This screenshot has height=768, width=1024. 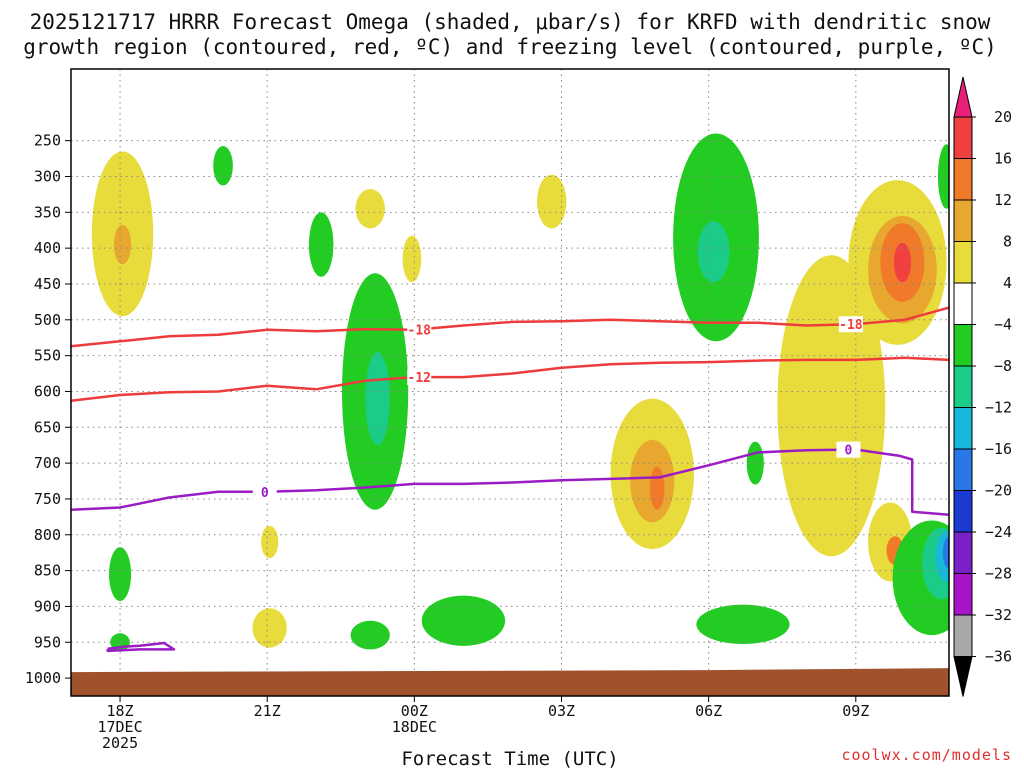 What do you see at coordinates (1003, 159) in the screenshot?
I see `colorbar-label-1: 16` at bounding box center [1003, 159].